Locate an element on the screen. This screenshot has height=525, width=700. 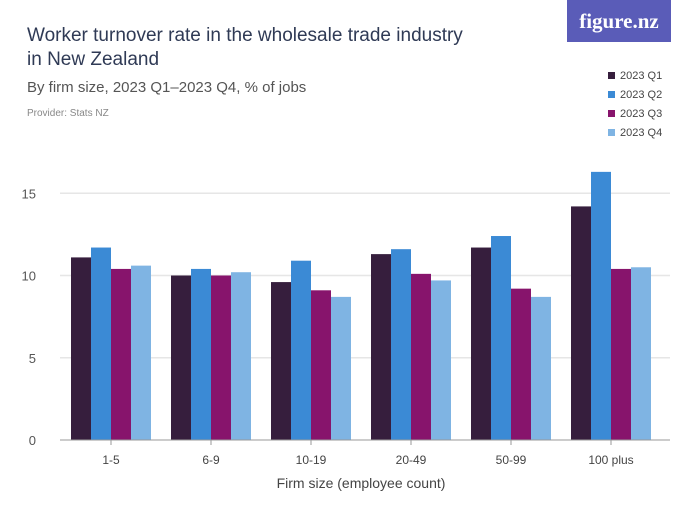
x-tick-label: 6-9 is located at coordinates (211, 460).